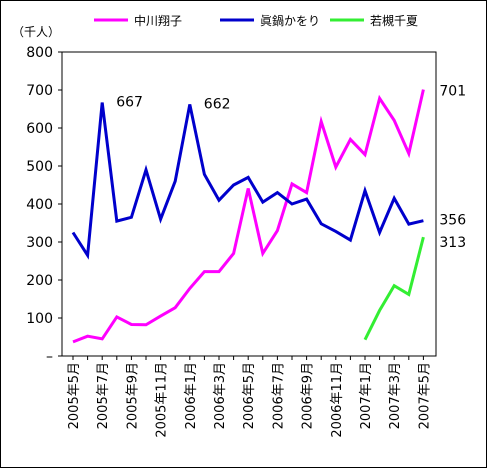 Image resolution: width=487 pixels, height=468 pixels. What do you see at coordinates (452, 243) in the screenshot?
I see `data-label: 313` at bounding box center [452, 243].